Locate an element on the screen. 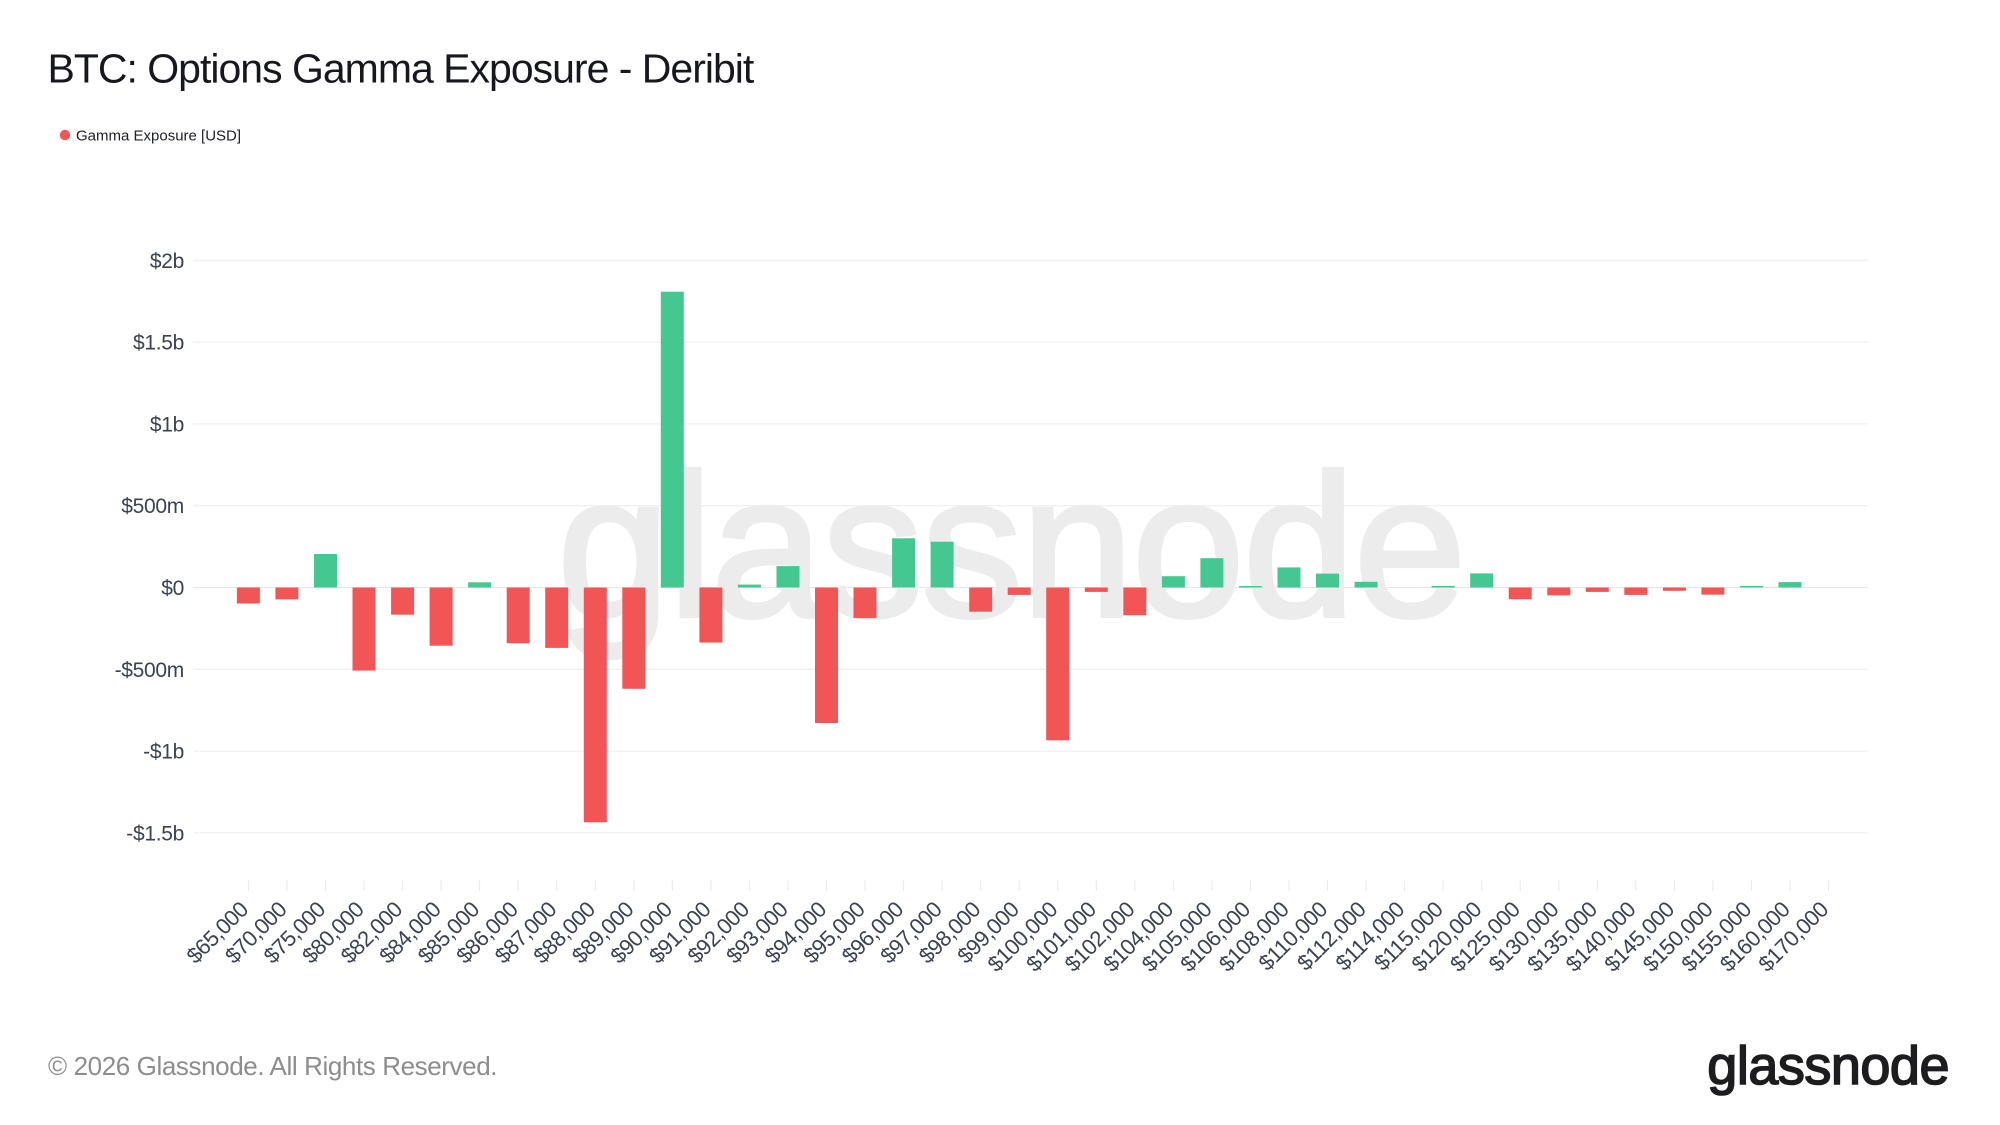  svg-text: $1b is located at coordinates (167, 424).